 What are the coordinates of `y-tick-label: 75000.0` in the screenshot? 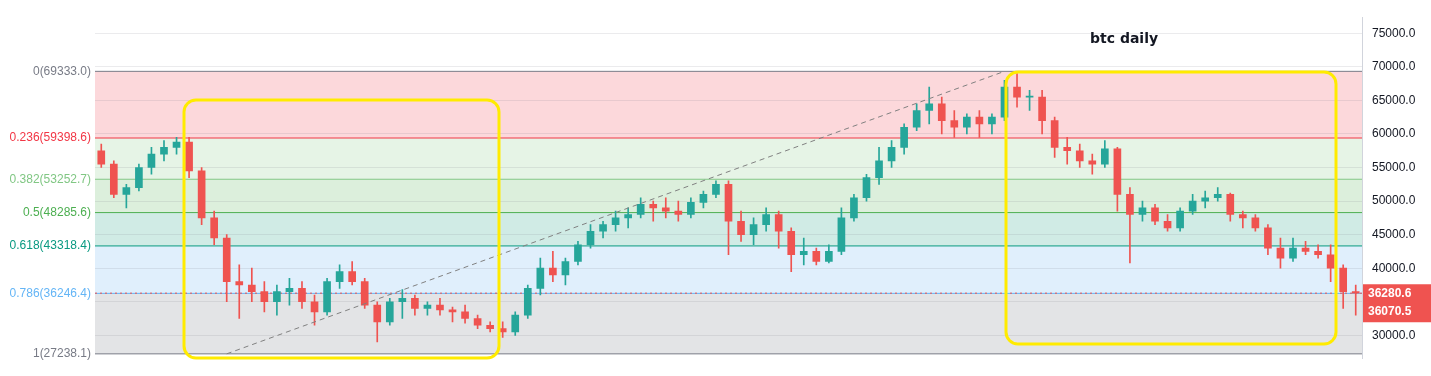 It's located at (1394, 32).